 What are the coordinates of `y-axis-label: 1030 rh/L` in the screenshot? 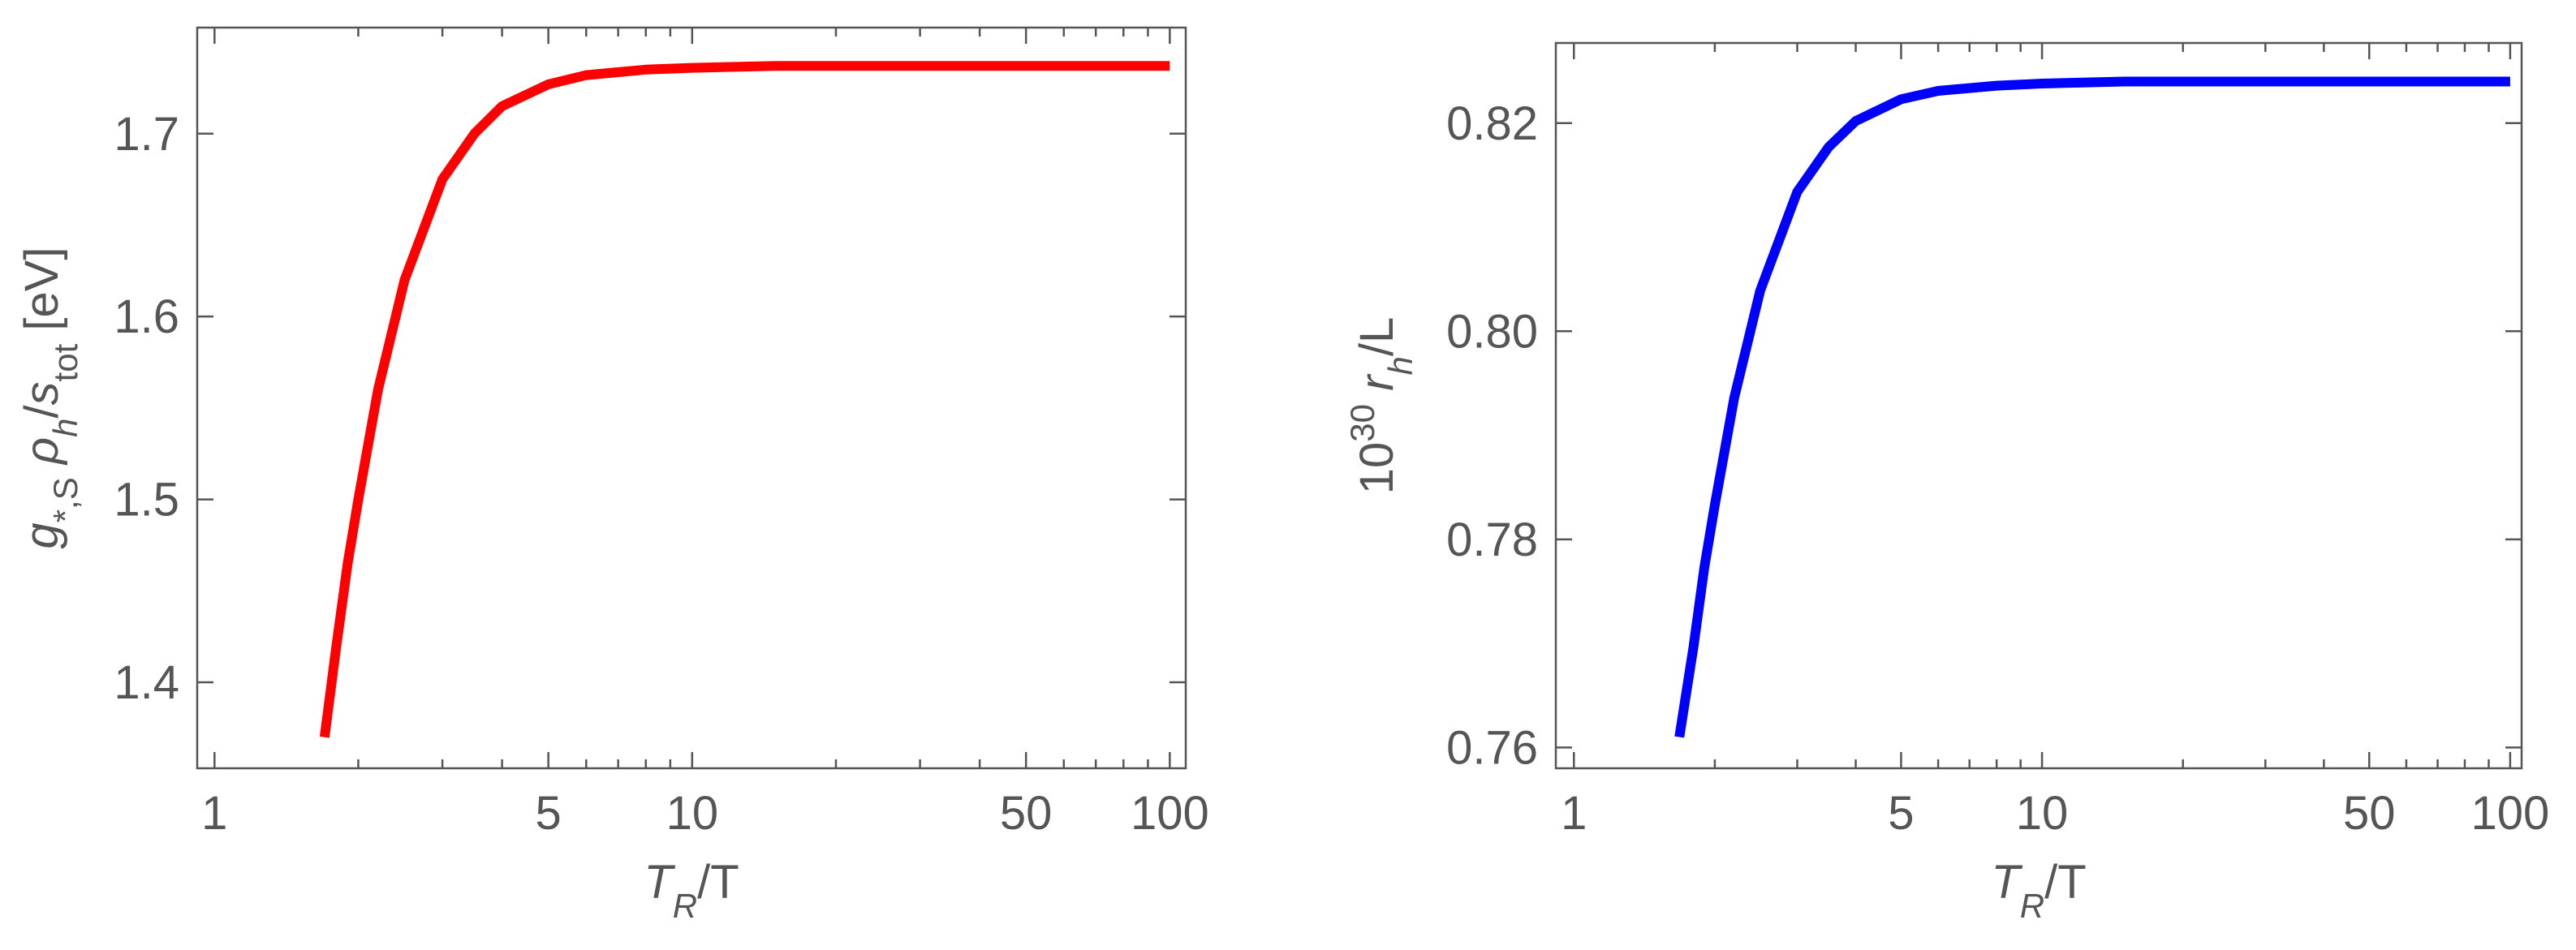 It's located at (1381, 405).